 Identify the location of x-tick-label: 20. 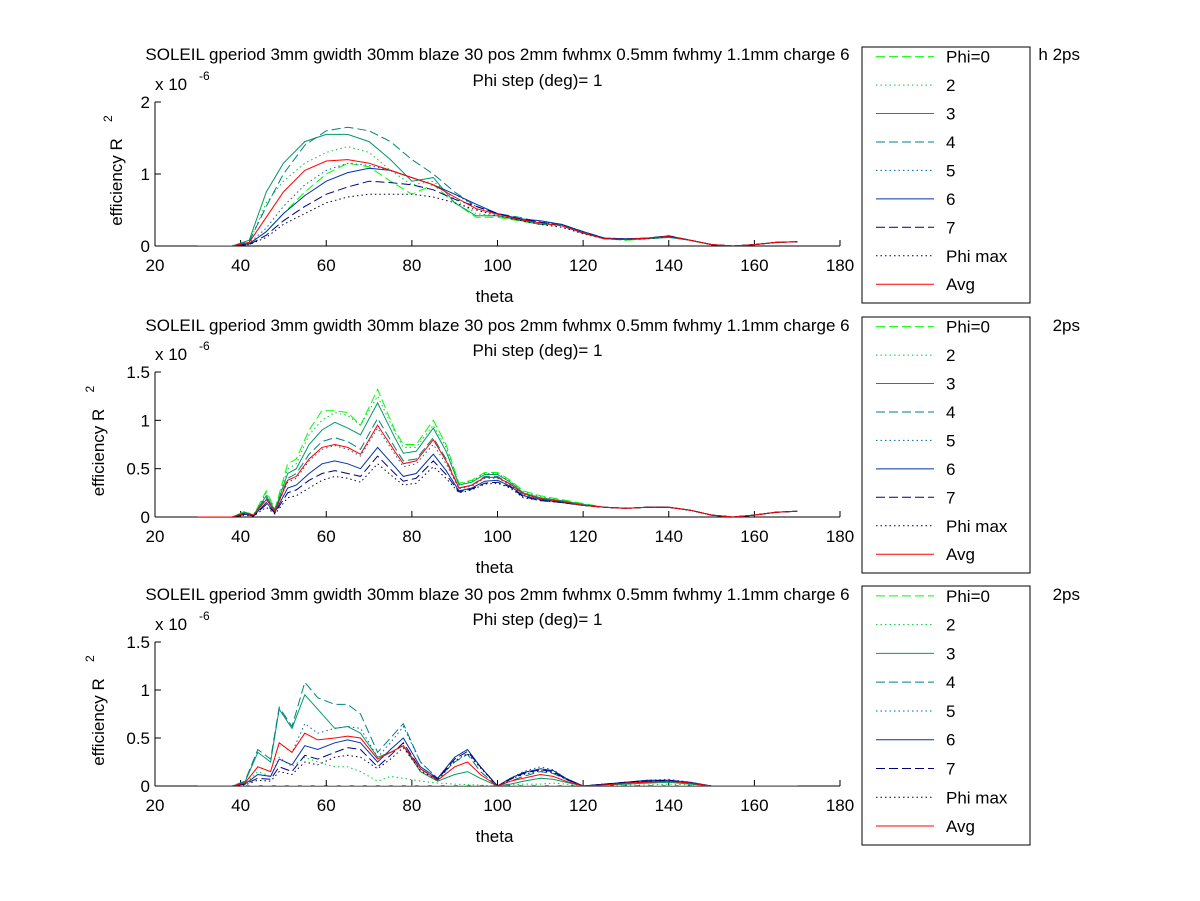
(155, 805).